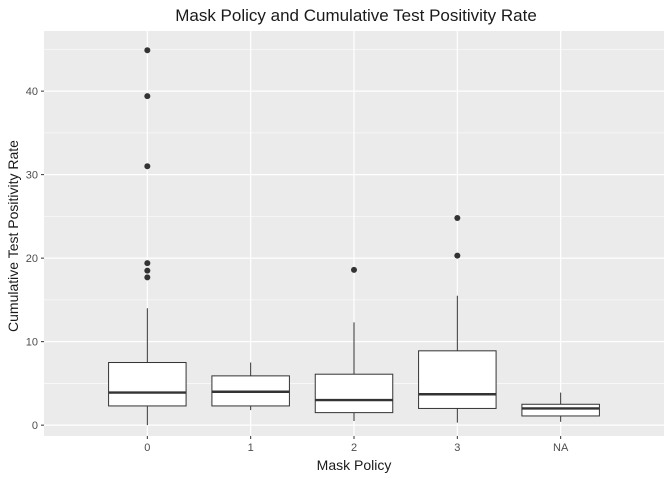  What do you see at coordinates (354, 448) in the screenshot?
I see `x-tick-label: 2` at bounding box center [354, 448].